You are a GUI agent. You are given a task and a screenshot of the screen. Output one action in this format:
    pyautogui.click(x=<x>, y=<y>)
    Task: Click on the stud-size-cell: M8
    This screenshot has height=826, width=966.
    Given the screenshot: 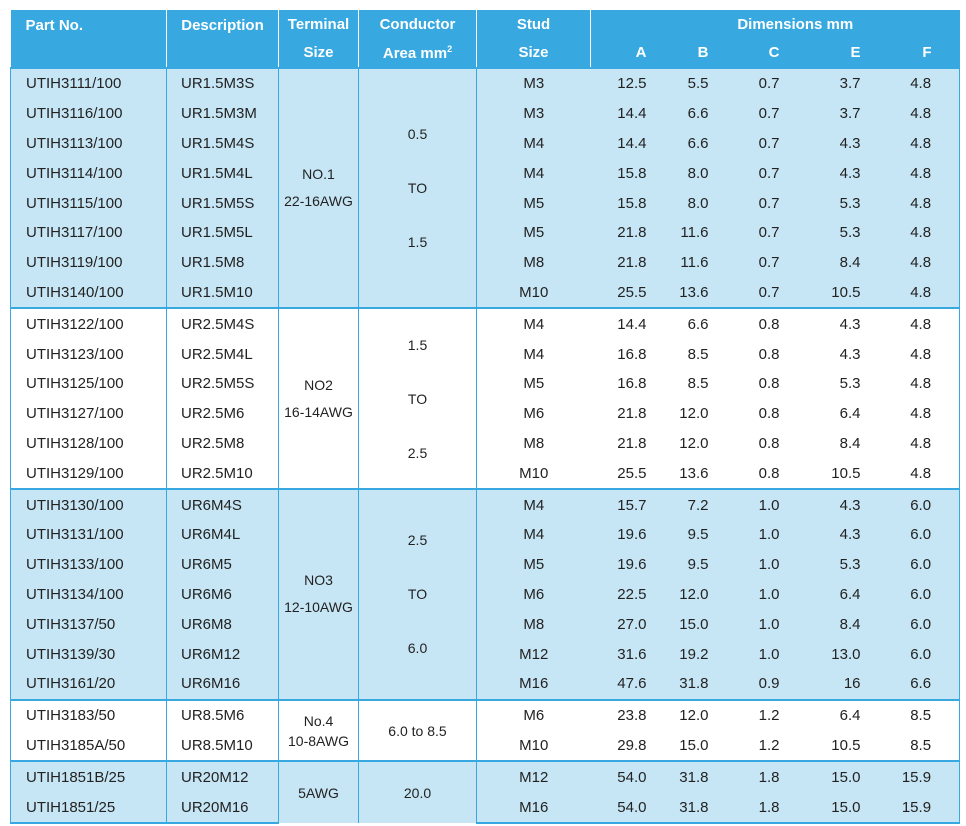 What is the action you would take?
    pyautogui.click(x=533, y=624)
    